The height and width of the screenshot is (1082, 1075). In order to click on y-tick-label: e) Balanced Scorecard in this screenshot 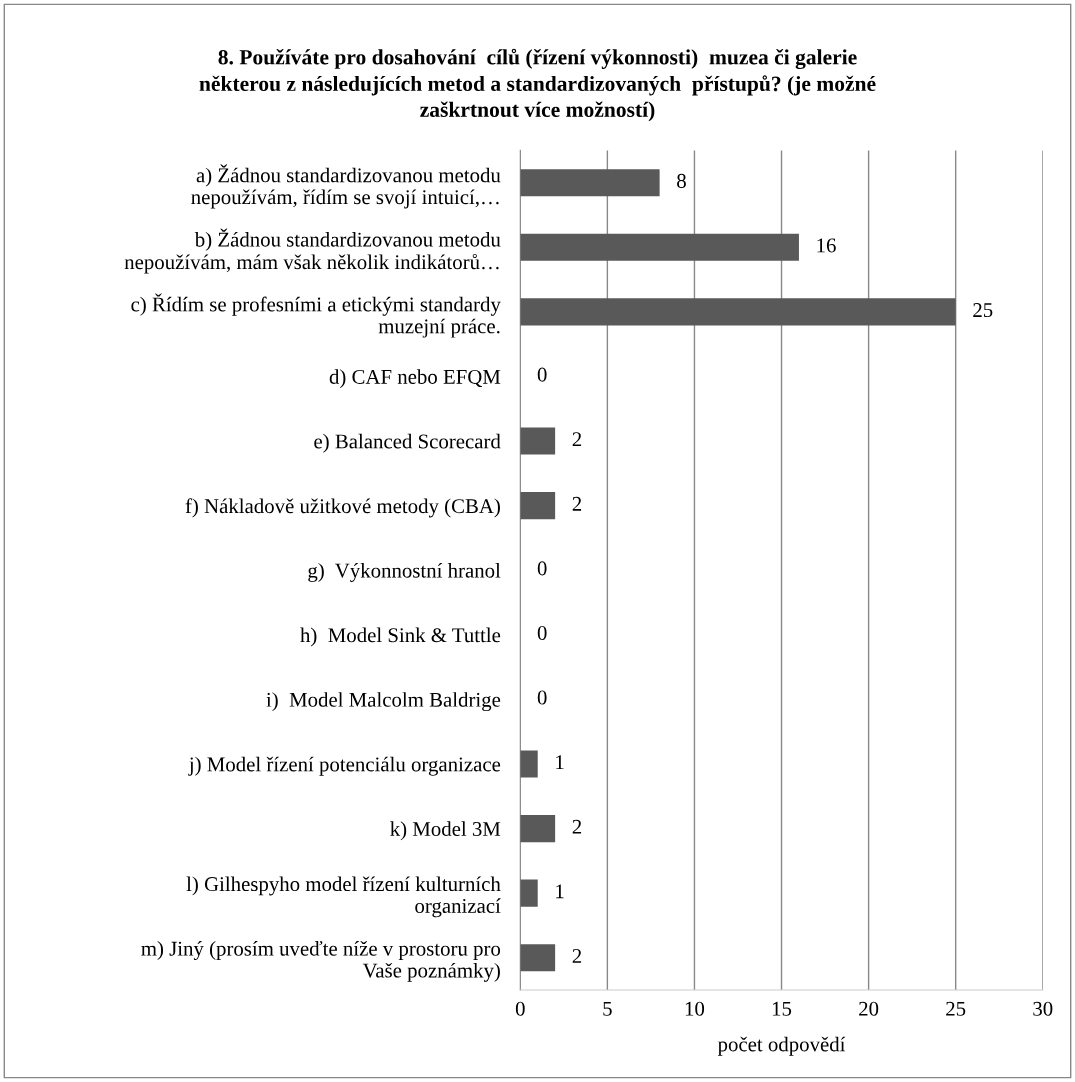, I will do `click(407, 443)`.